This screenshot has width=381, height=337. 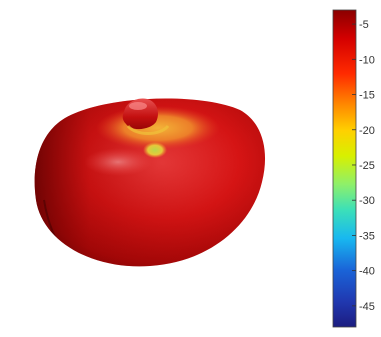 What do you see at coordinates (367, 307) in the screenshot?
I see `colorbar-tick-label: -45` at bounding box center [367, 307].